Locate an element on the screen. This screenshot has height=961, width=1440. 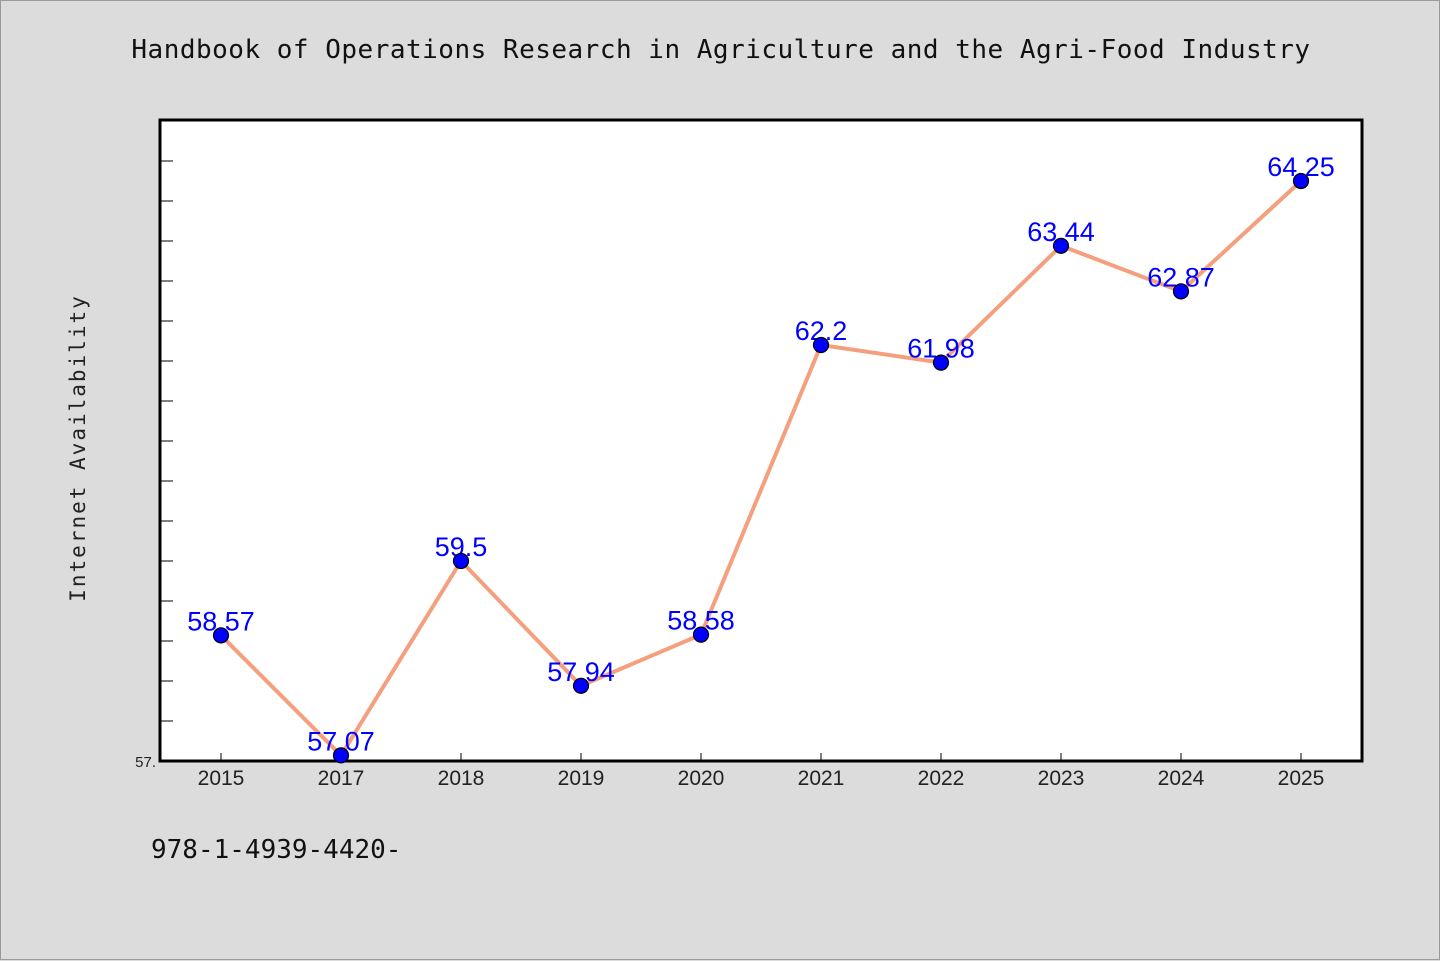
x-tick-label: 2021 is located at coordinates (821, 778).